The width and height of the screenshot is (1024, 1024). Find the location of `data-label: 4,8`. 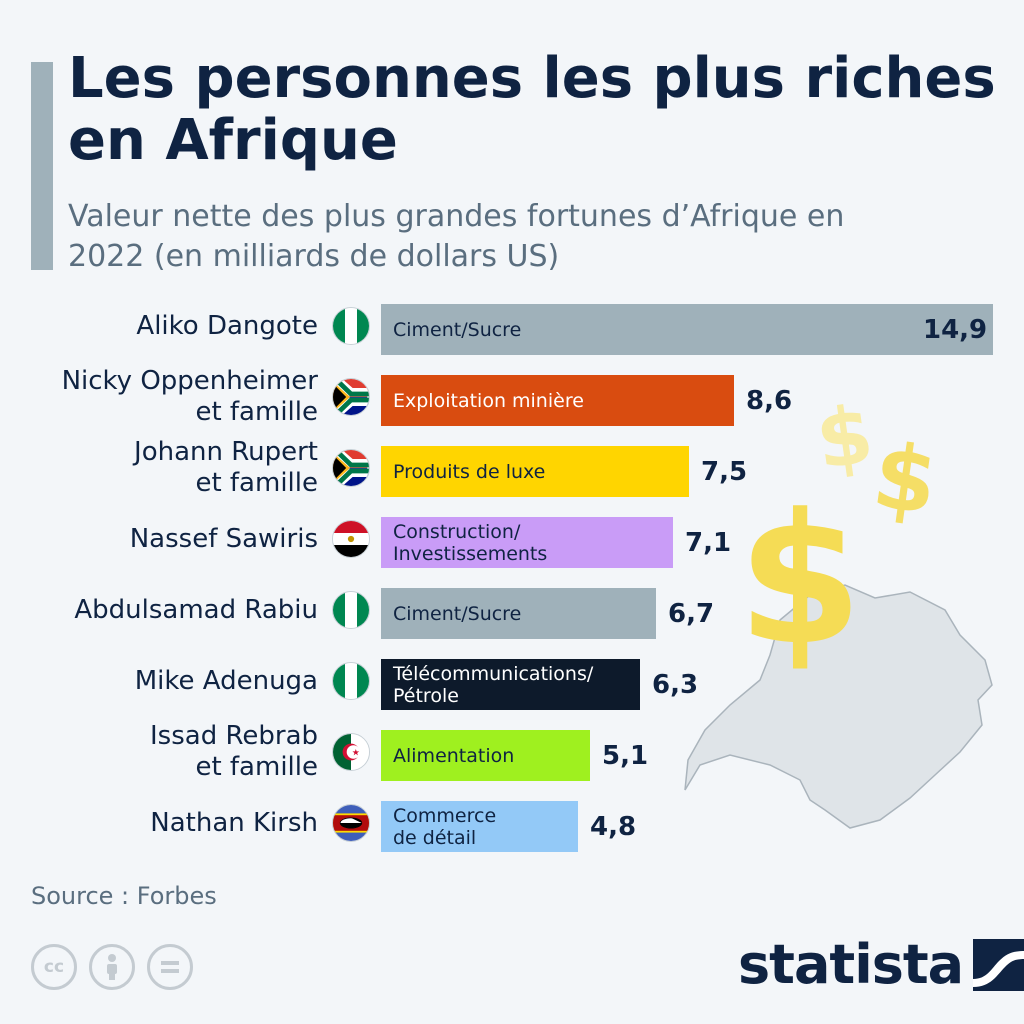

data-label: 4,8 is located at coordinates (613, 826).